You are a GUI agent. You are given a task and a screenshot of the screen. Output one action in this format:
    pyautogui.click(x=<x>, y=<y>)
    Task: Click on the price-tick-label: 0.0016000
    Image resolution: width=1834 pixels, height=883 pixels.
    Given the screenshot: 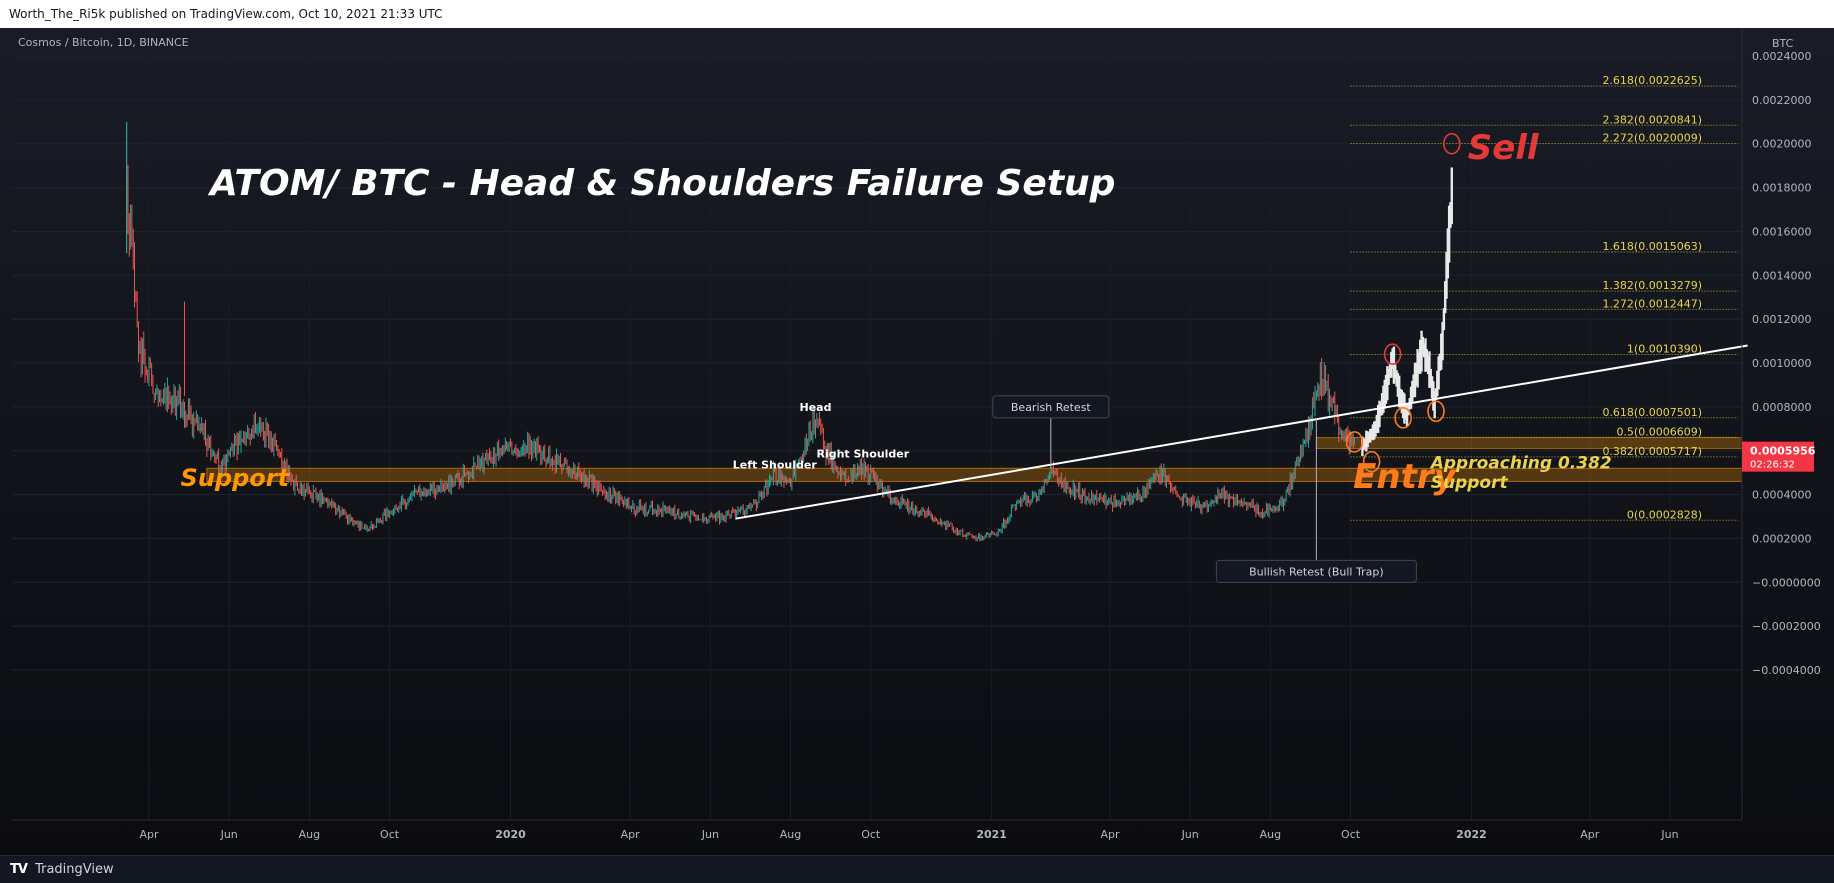 What is the action you would take?
    pyautogui.click(x=1782, y=231)
    